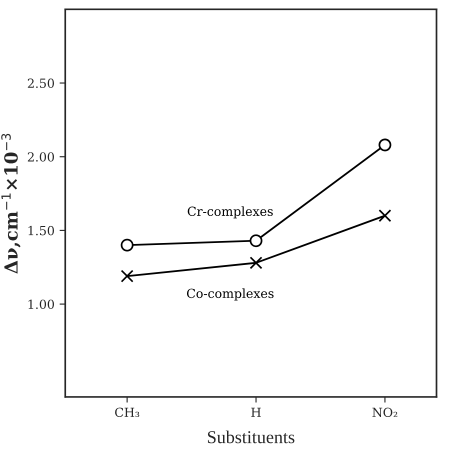 This screenshot has width=450, height=467. I want to click on y-tick-label: 1.00, so click(41, 305).